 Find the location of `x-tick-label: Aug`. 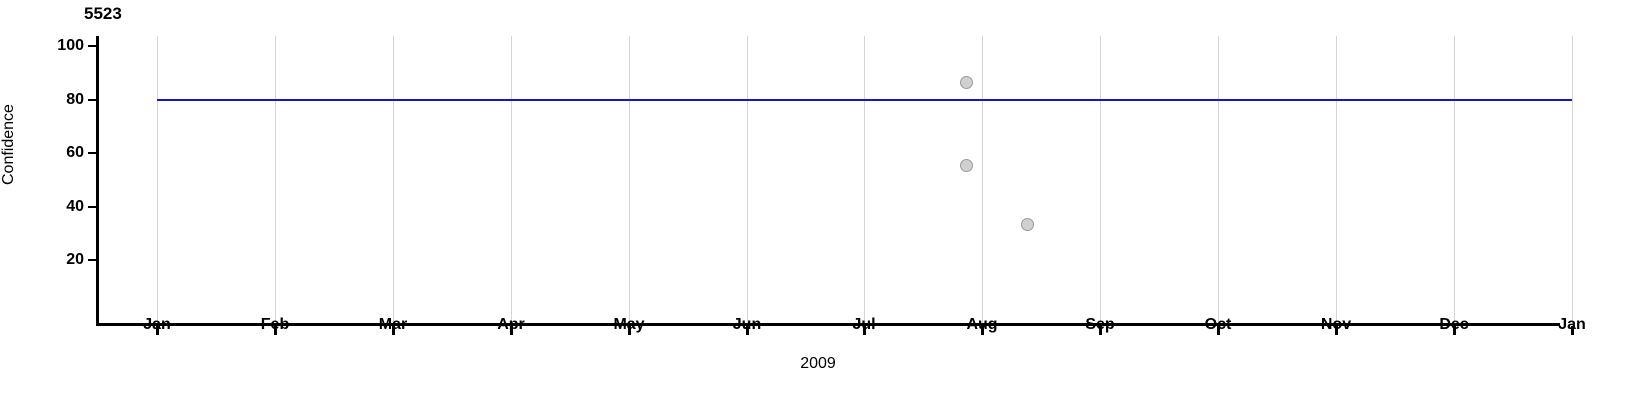

x-tick-label: Aug is located at coordinates (982, 324).